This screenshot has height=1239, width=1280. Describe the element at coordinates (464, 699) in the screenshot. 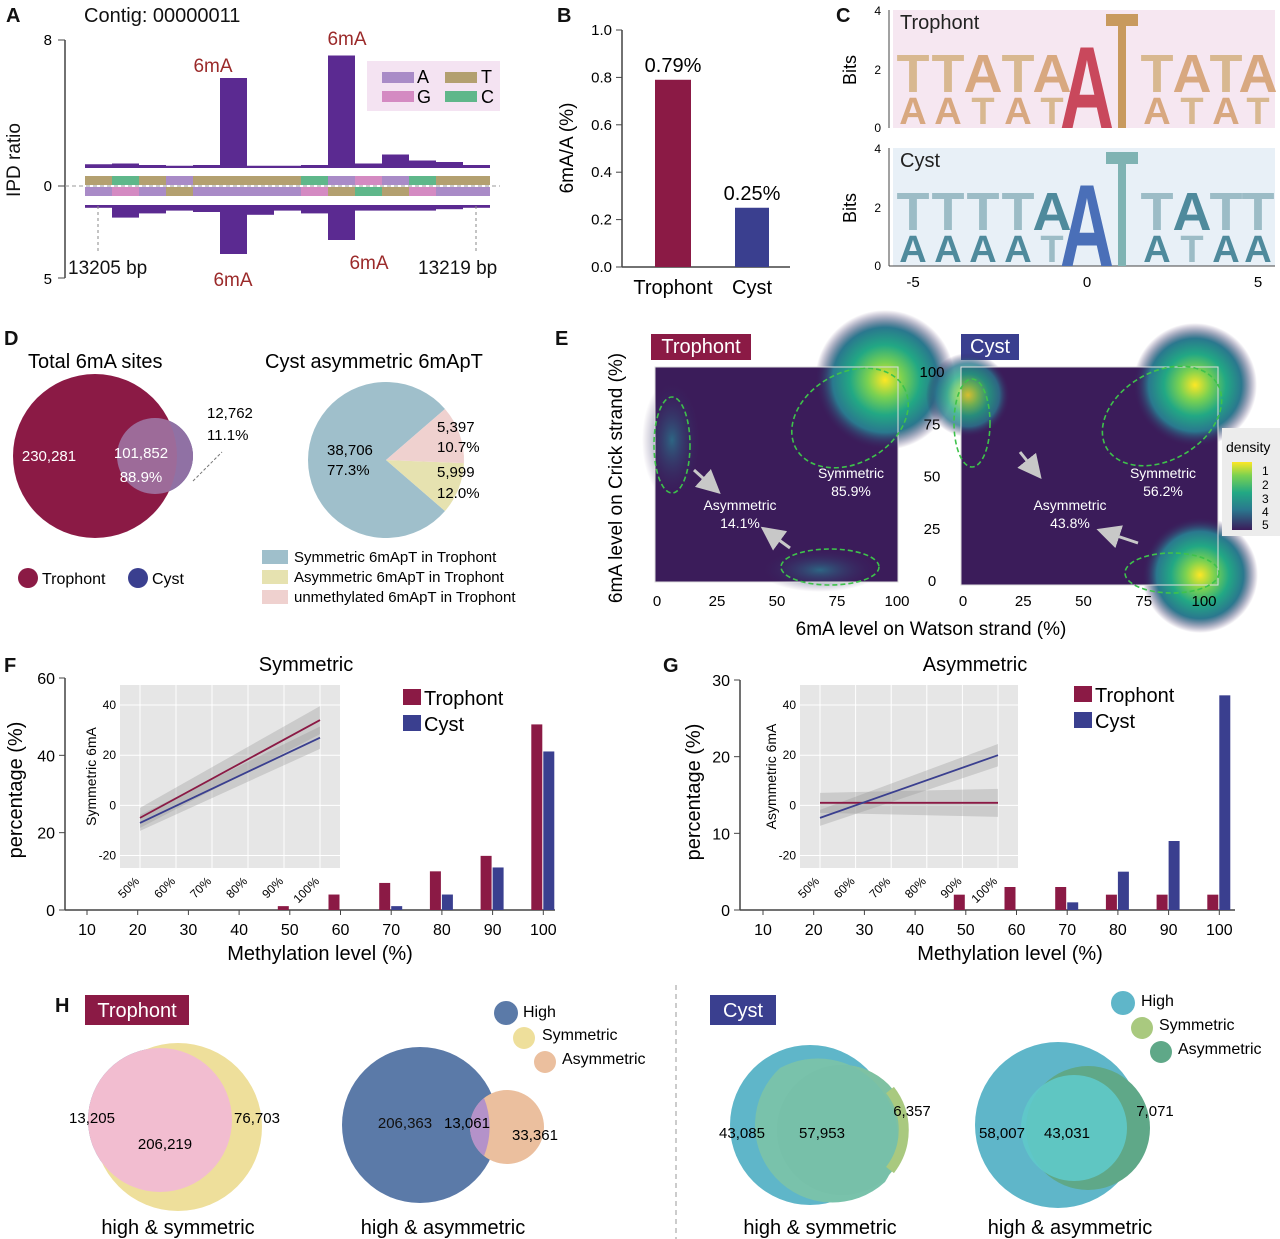

I see `panel-f-legend-trophont: Trophont` at that location.